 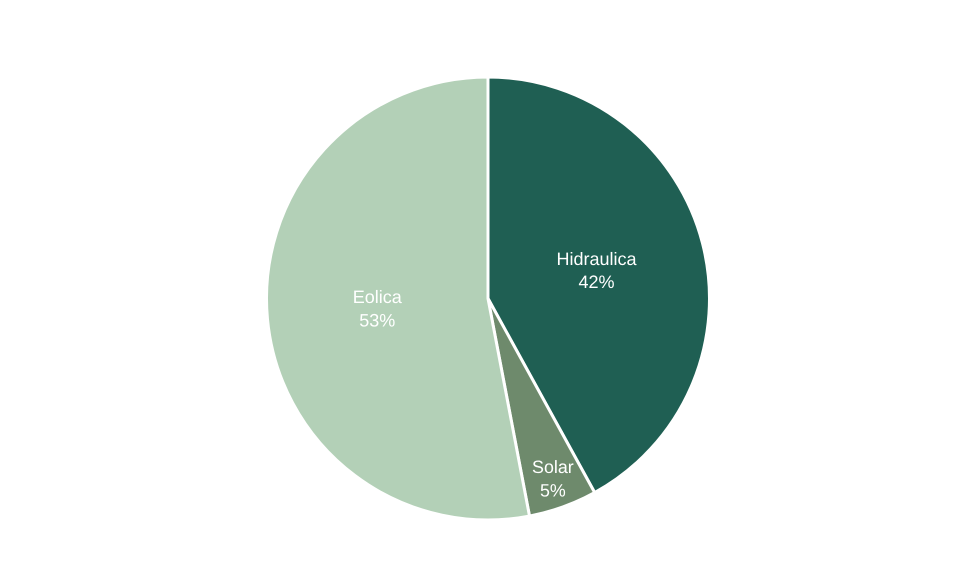 I want to click on slice-label: Hidraulica, so click(x=597, y=258).